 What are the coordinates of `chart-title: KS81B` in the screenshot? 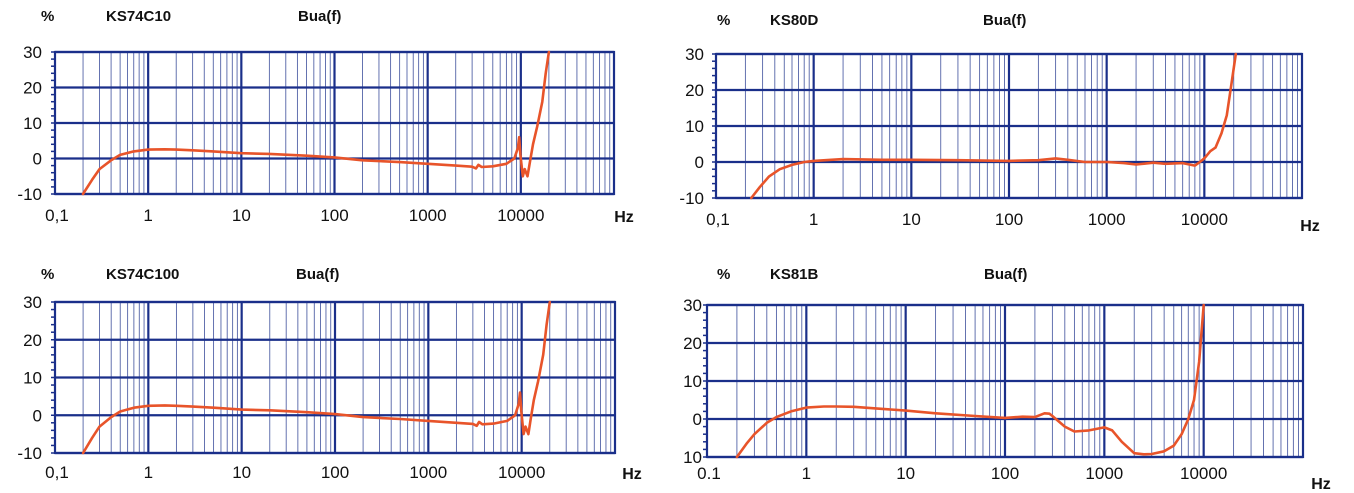 It's located at (794, 274).